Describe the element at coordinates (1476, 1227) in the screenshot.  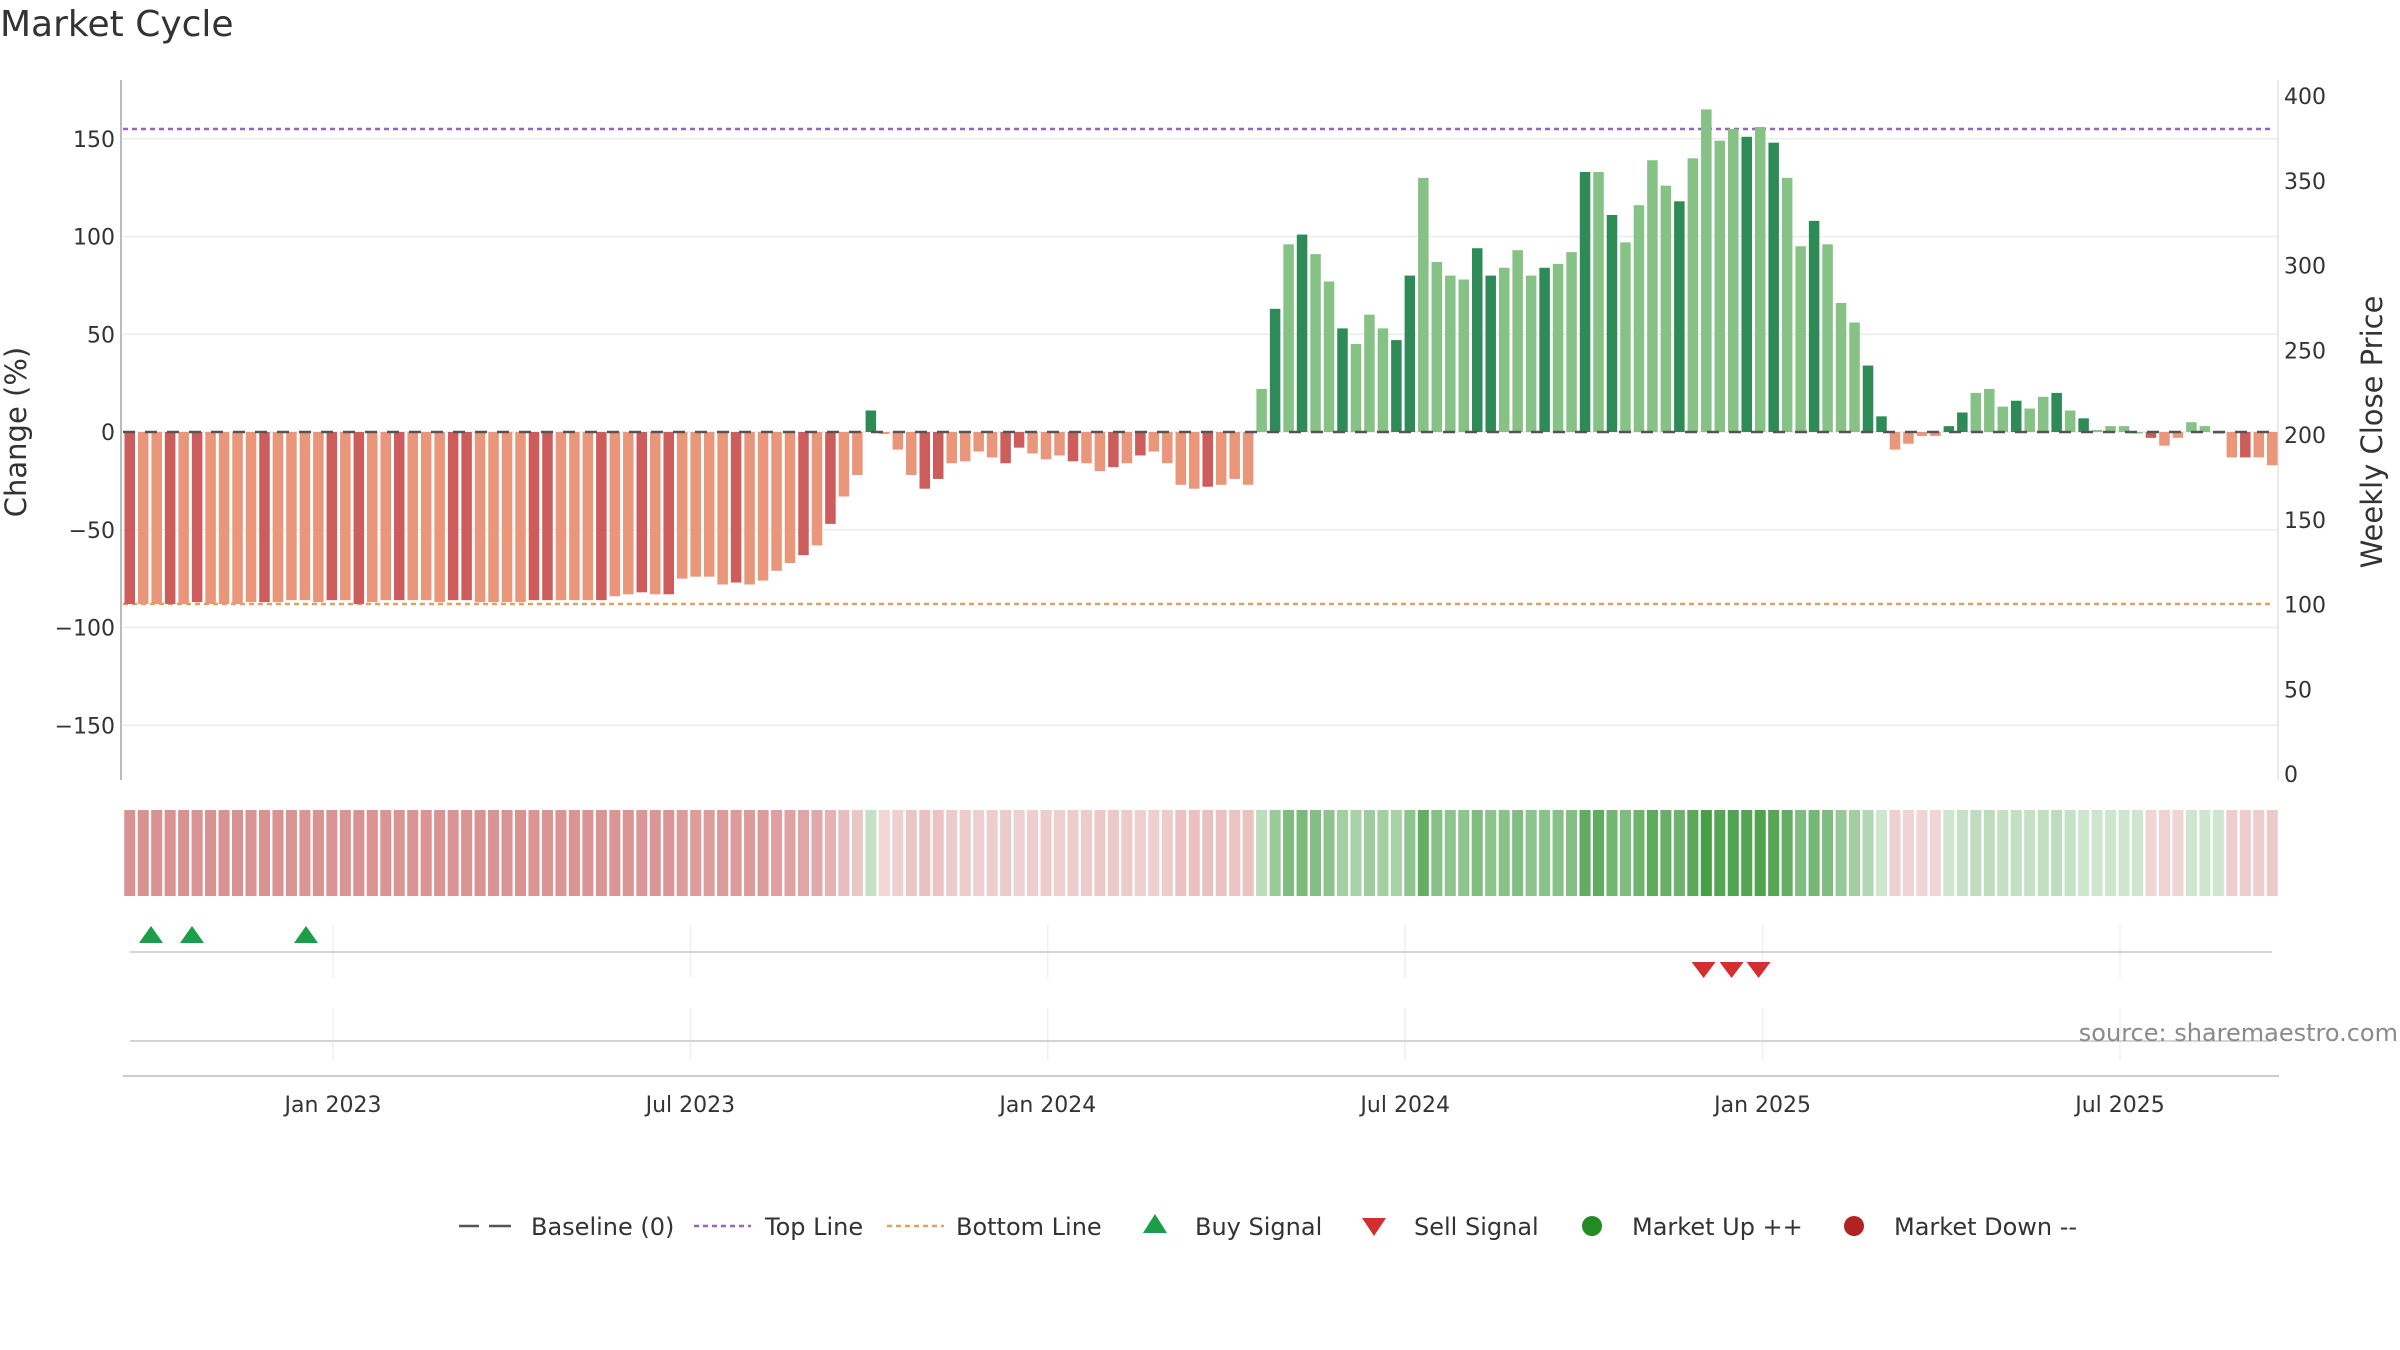
I see `legend-label-sell: Sell Signal` at that location.